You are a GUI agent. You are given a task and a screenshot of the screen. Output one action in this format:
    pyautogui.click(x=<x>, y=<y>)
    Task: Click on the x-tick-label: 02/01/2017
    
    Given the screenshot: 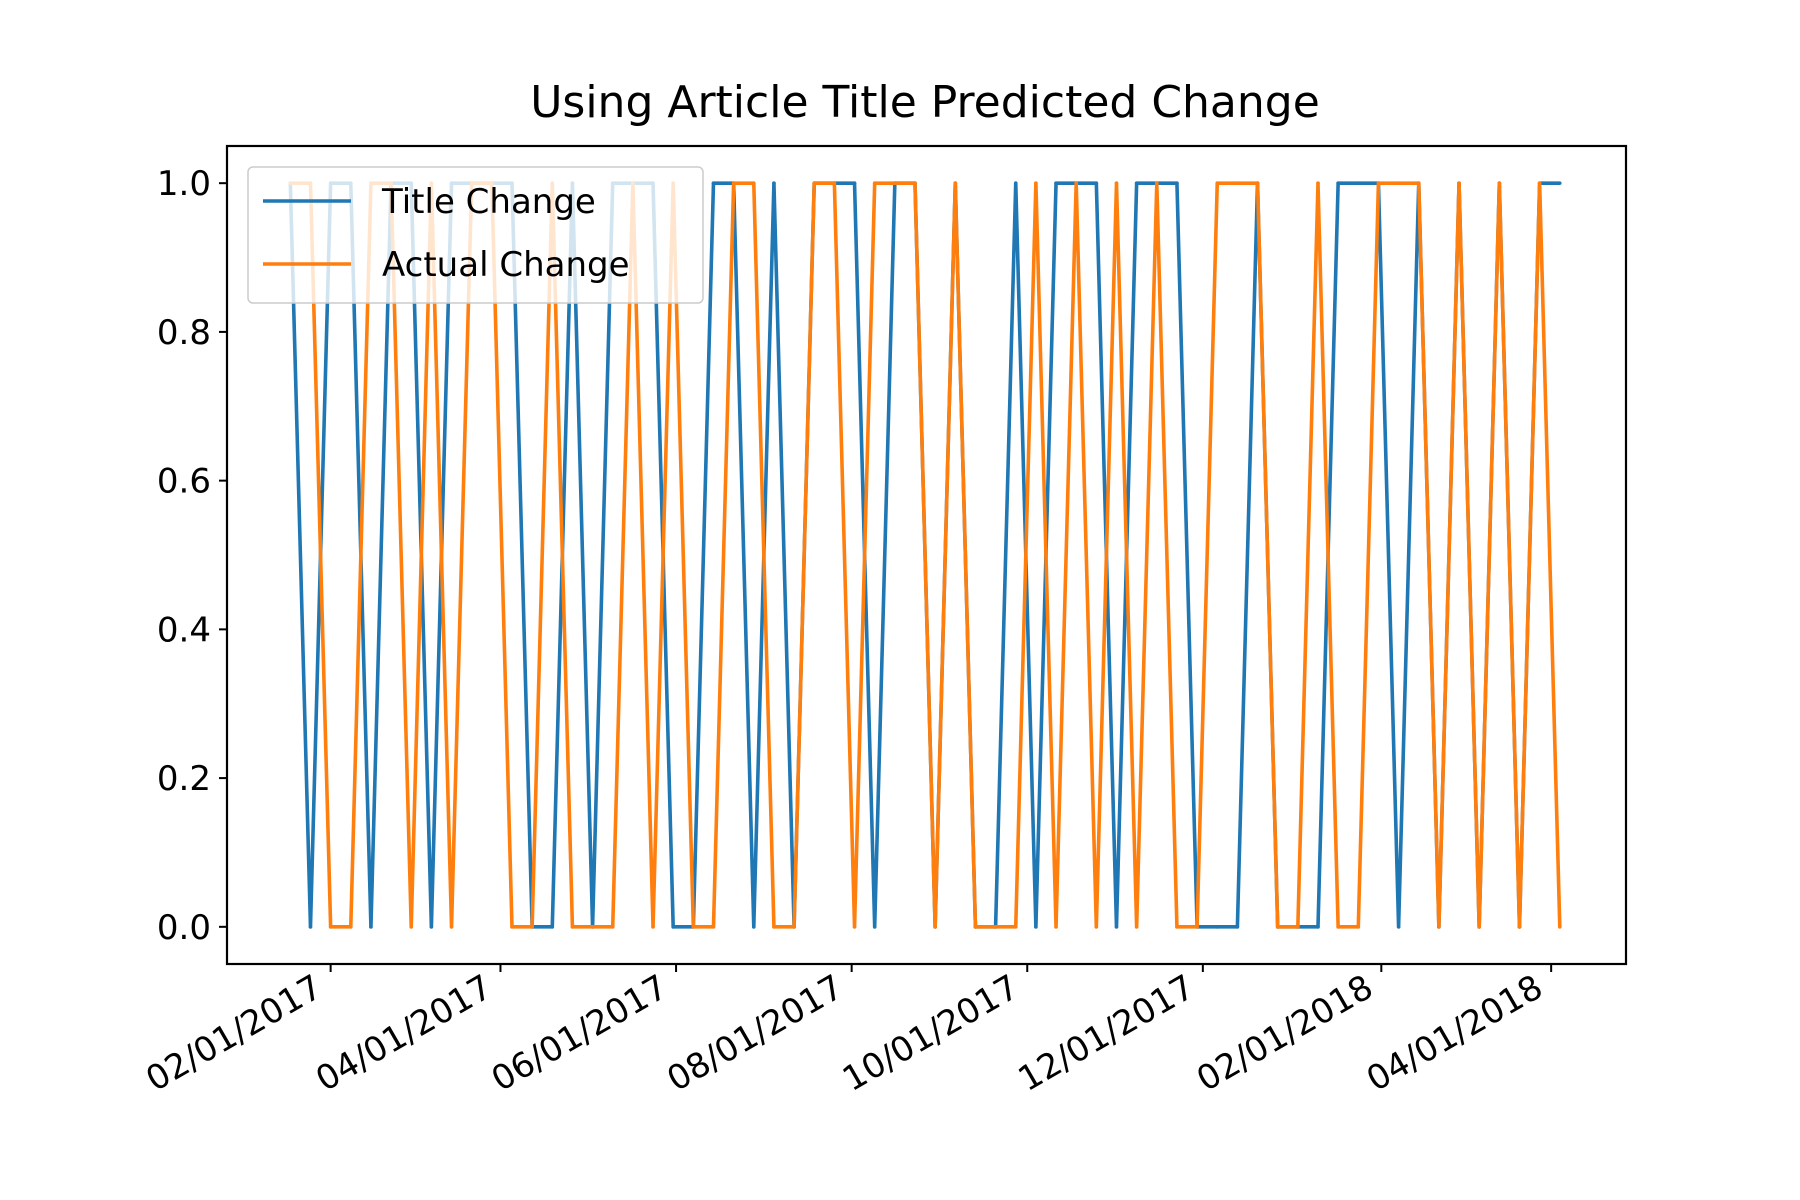 What is the action you would take?
    pyautogui.click(x=234, y=1033)
    